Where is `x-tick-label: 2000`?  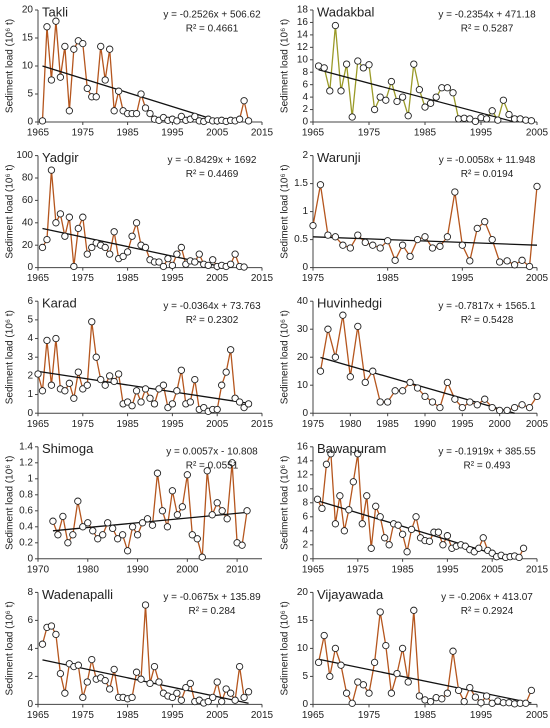
x-tick-label: 2000 is located at coordinates (187, 569).